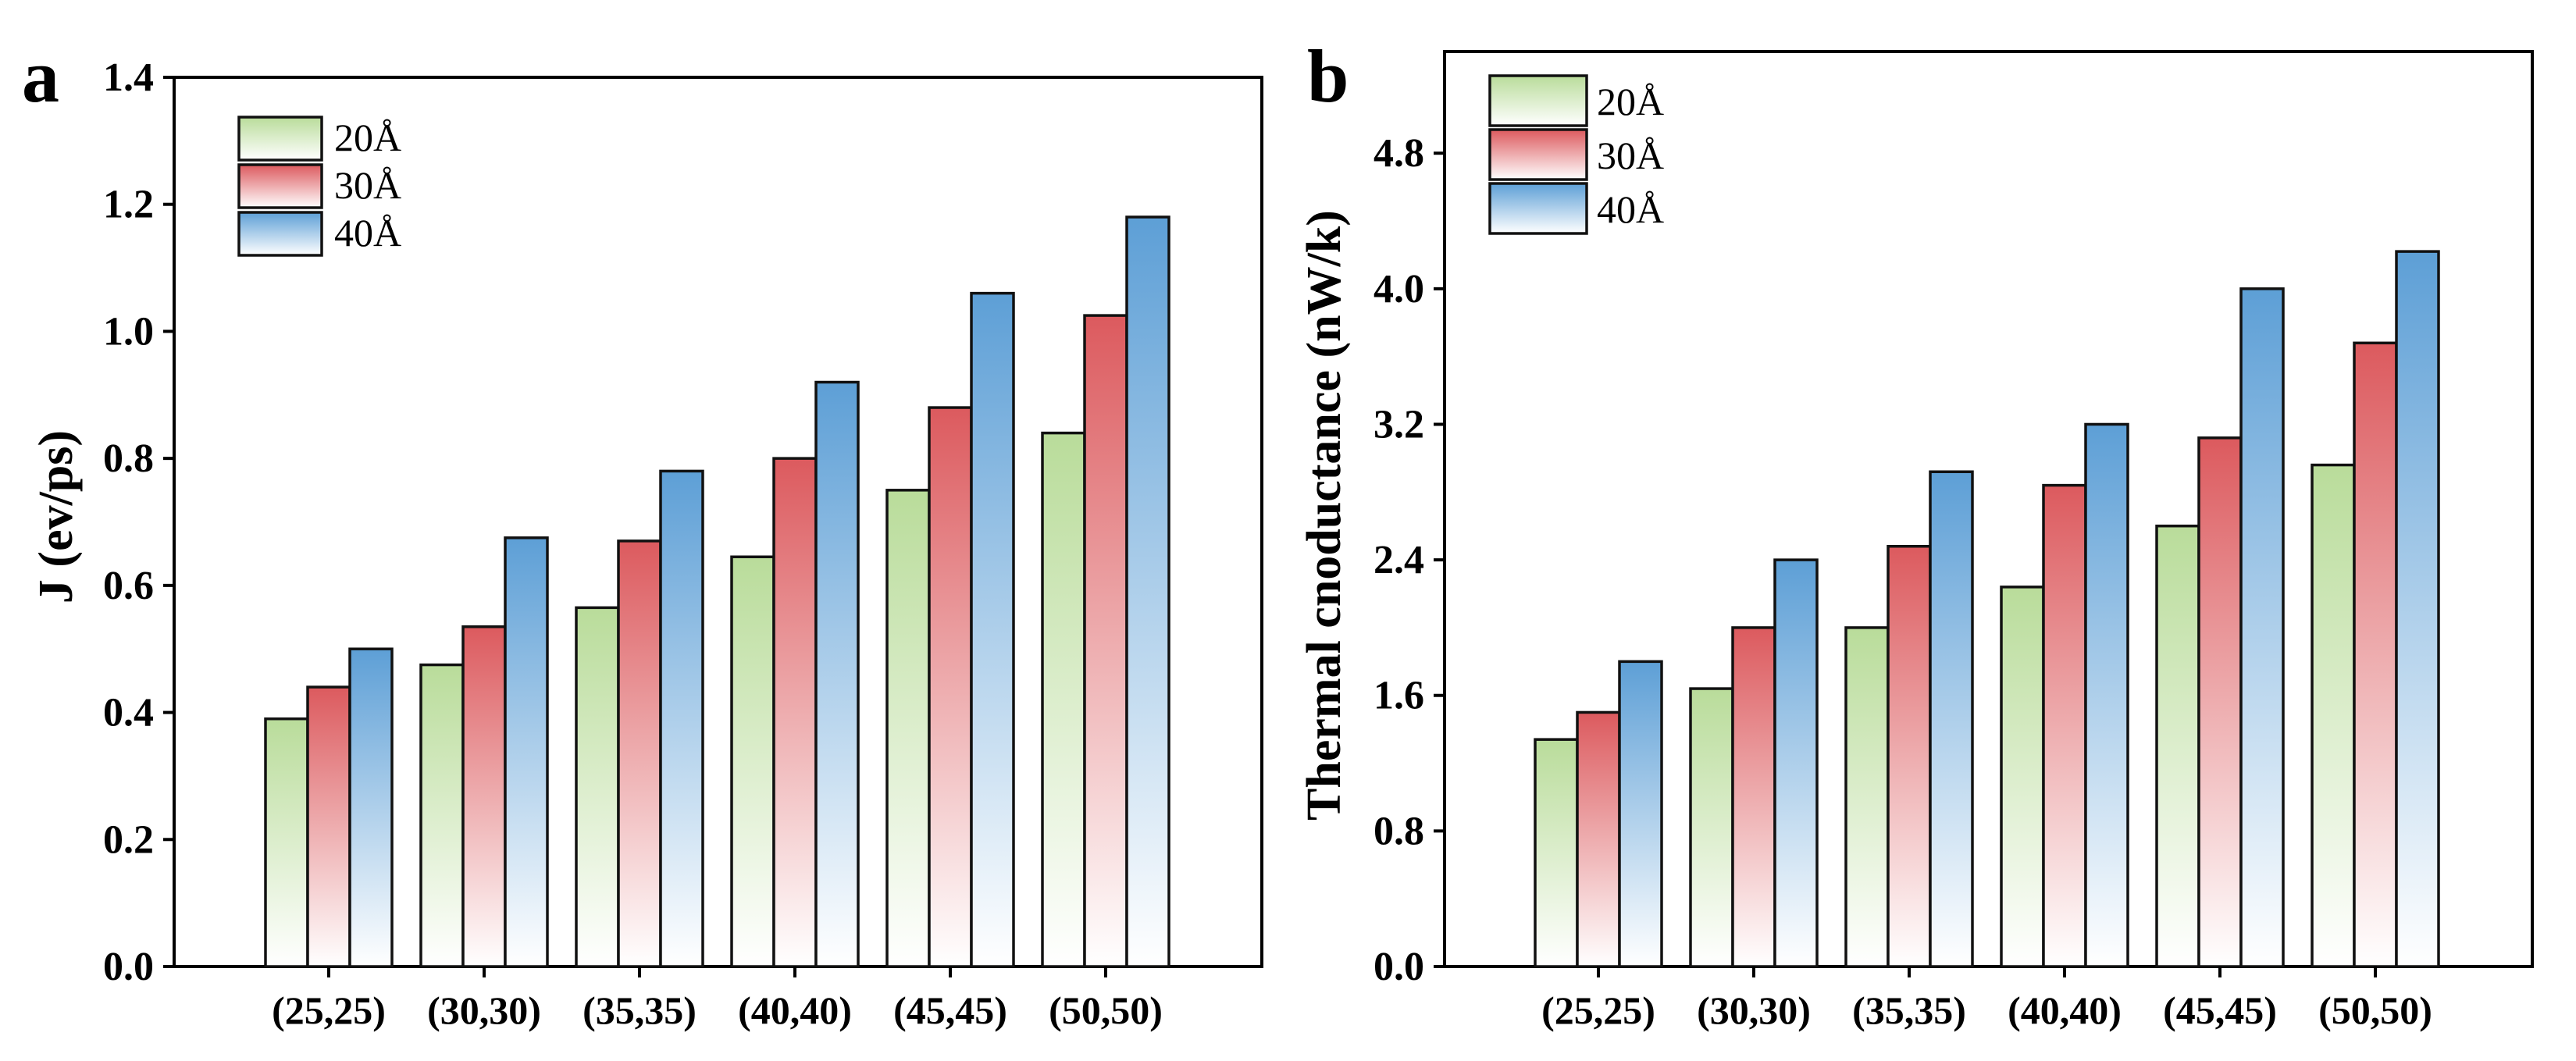 The width and height of the screenshot is (2576, 1061). What do you see at coordinates (1399, 289) in the screenshot?
I see `y-tick-label: 4.0` at bounding box center [1399, 289].